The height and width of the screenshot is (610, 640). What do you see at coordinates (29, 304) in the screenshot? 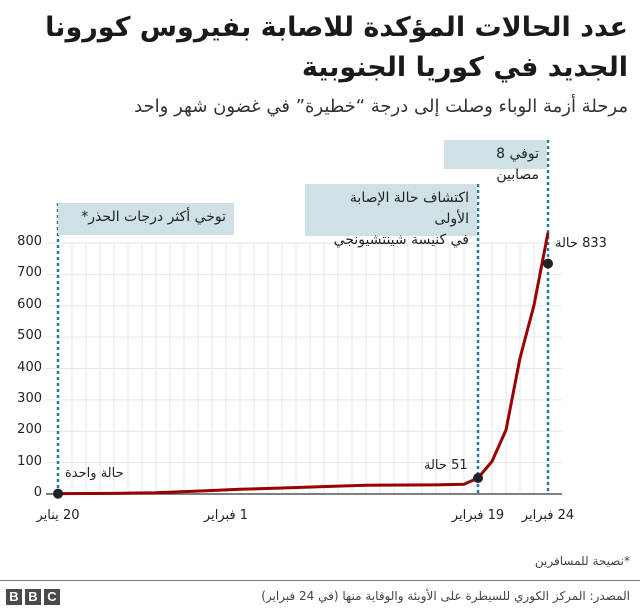
I see `y-tick-label: 600` at bounding box center [29, 304].